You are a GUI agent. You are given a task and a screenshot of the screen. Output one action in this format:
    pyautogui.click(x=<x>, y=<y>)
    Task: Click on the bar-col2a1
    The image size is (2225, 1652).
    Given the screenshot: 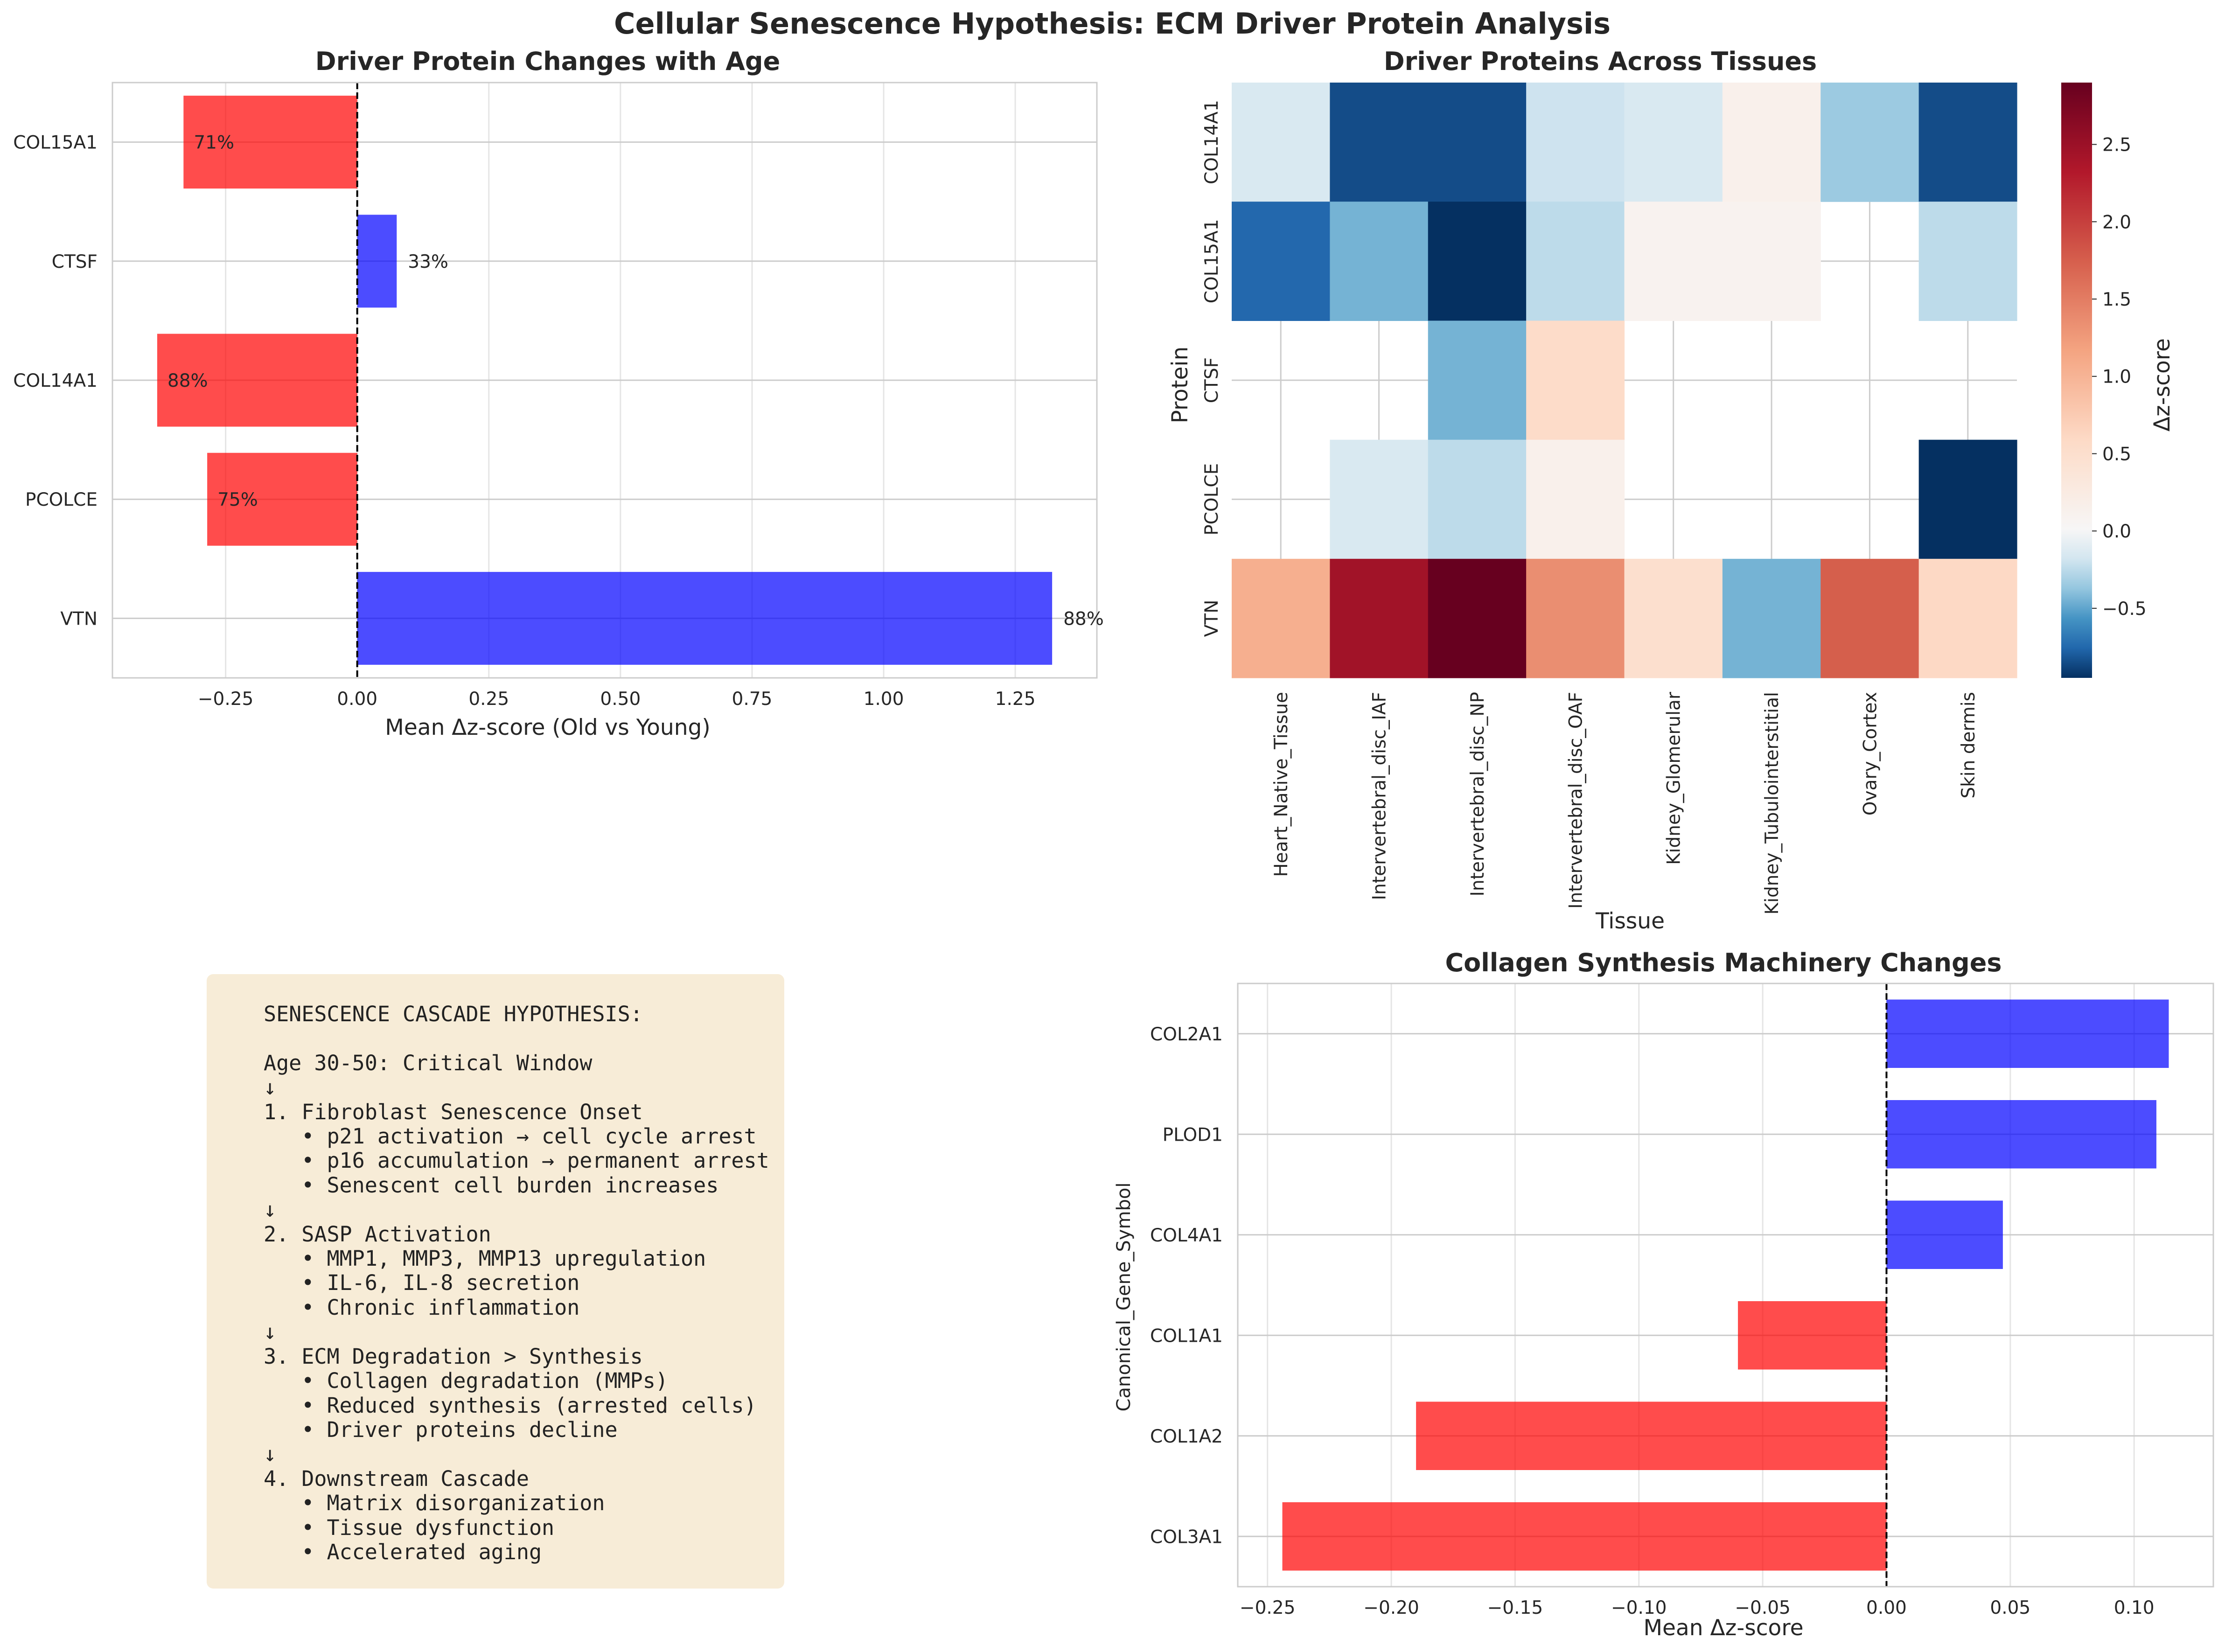 What is the action you would take?
    pyautogui.click(x=2027, y=1034)
    